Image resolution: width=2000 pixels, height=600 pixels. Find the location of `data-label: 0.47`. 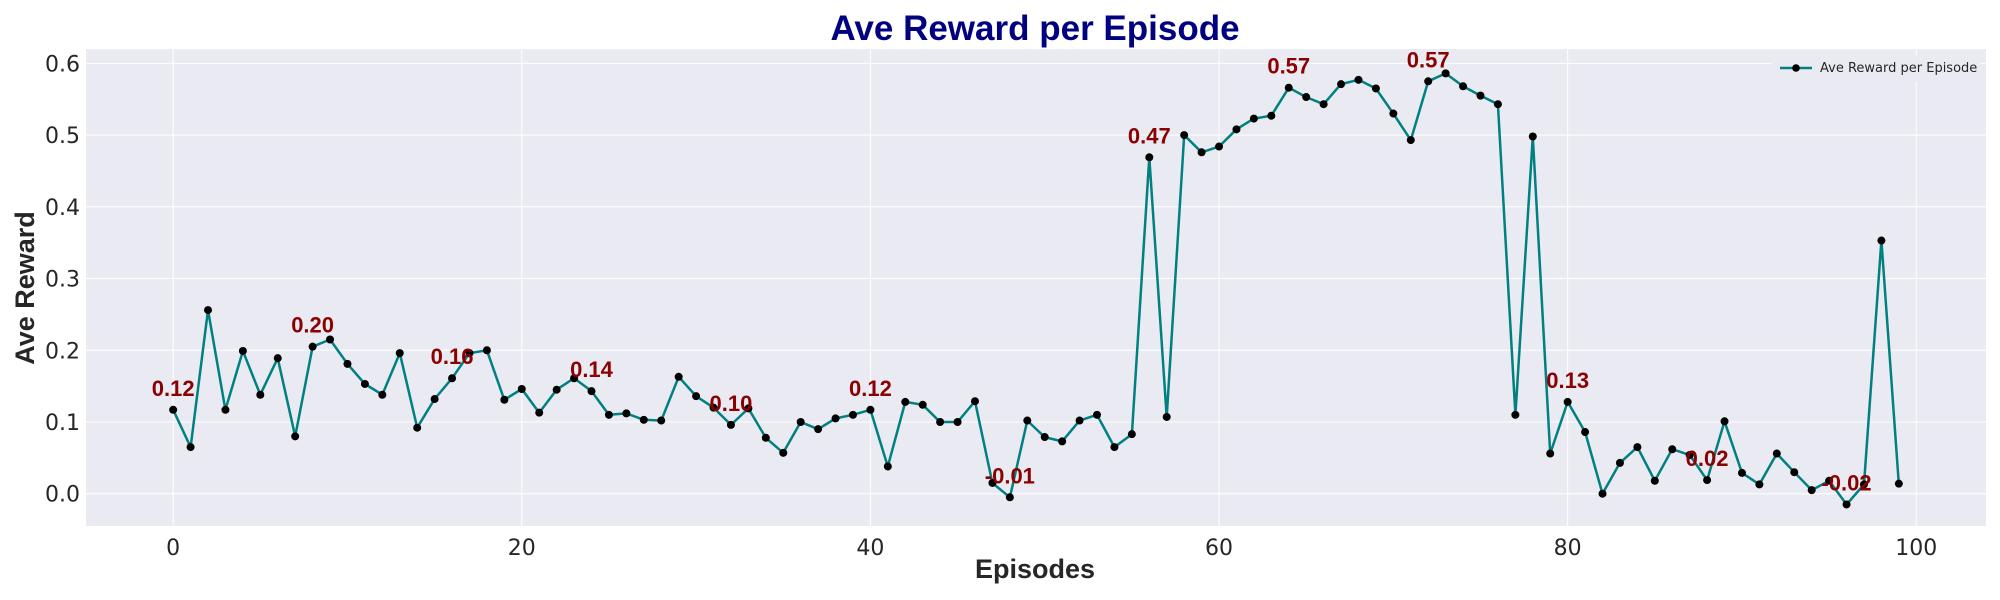

data-label: 0.47 is located at coordinates (1149, 135).